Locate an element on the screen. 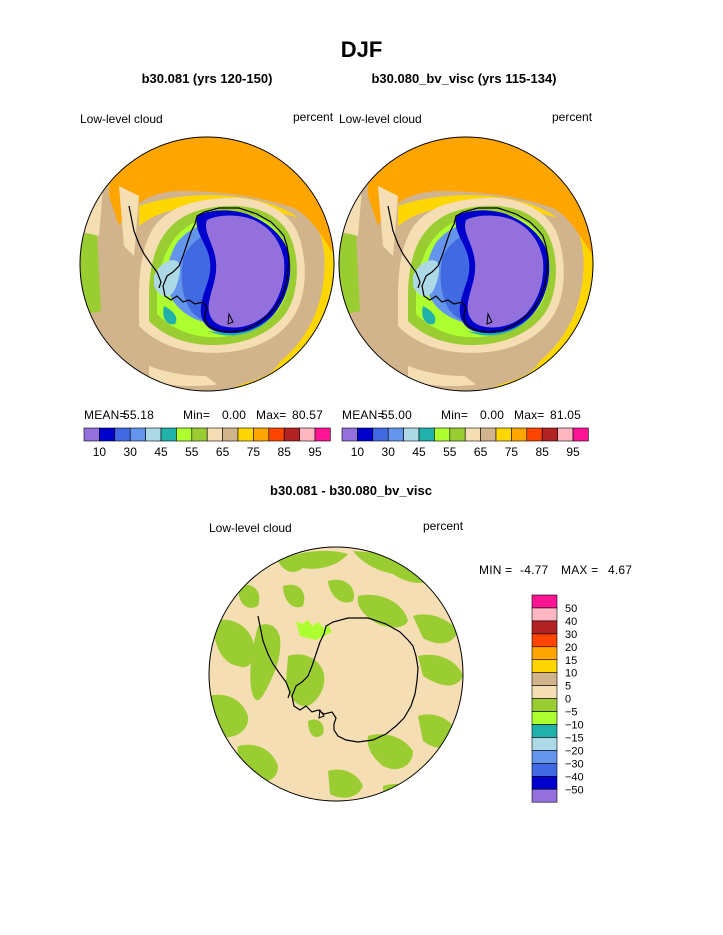 This screenshot has width=723, height=935. page-title: DJF is located at coordinates (361, 49).